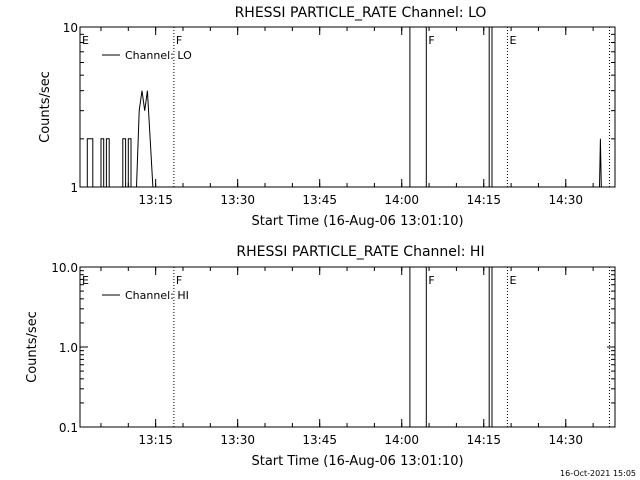 The image size is (640, 480). Describe the element at coordinates (157, 295) in the screenshot. I see `legend-label: Channel: HI` at that location.